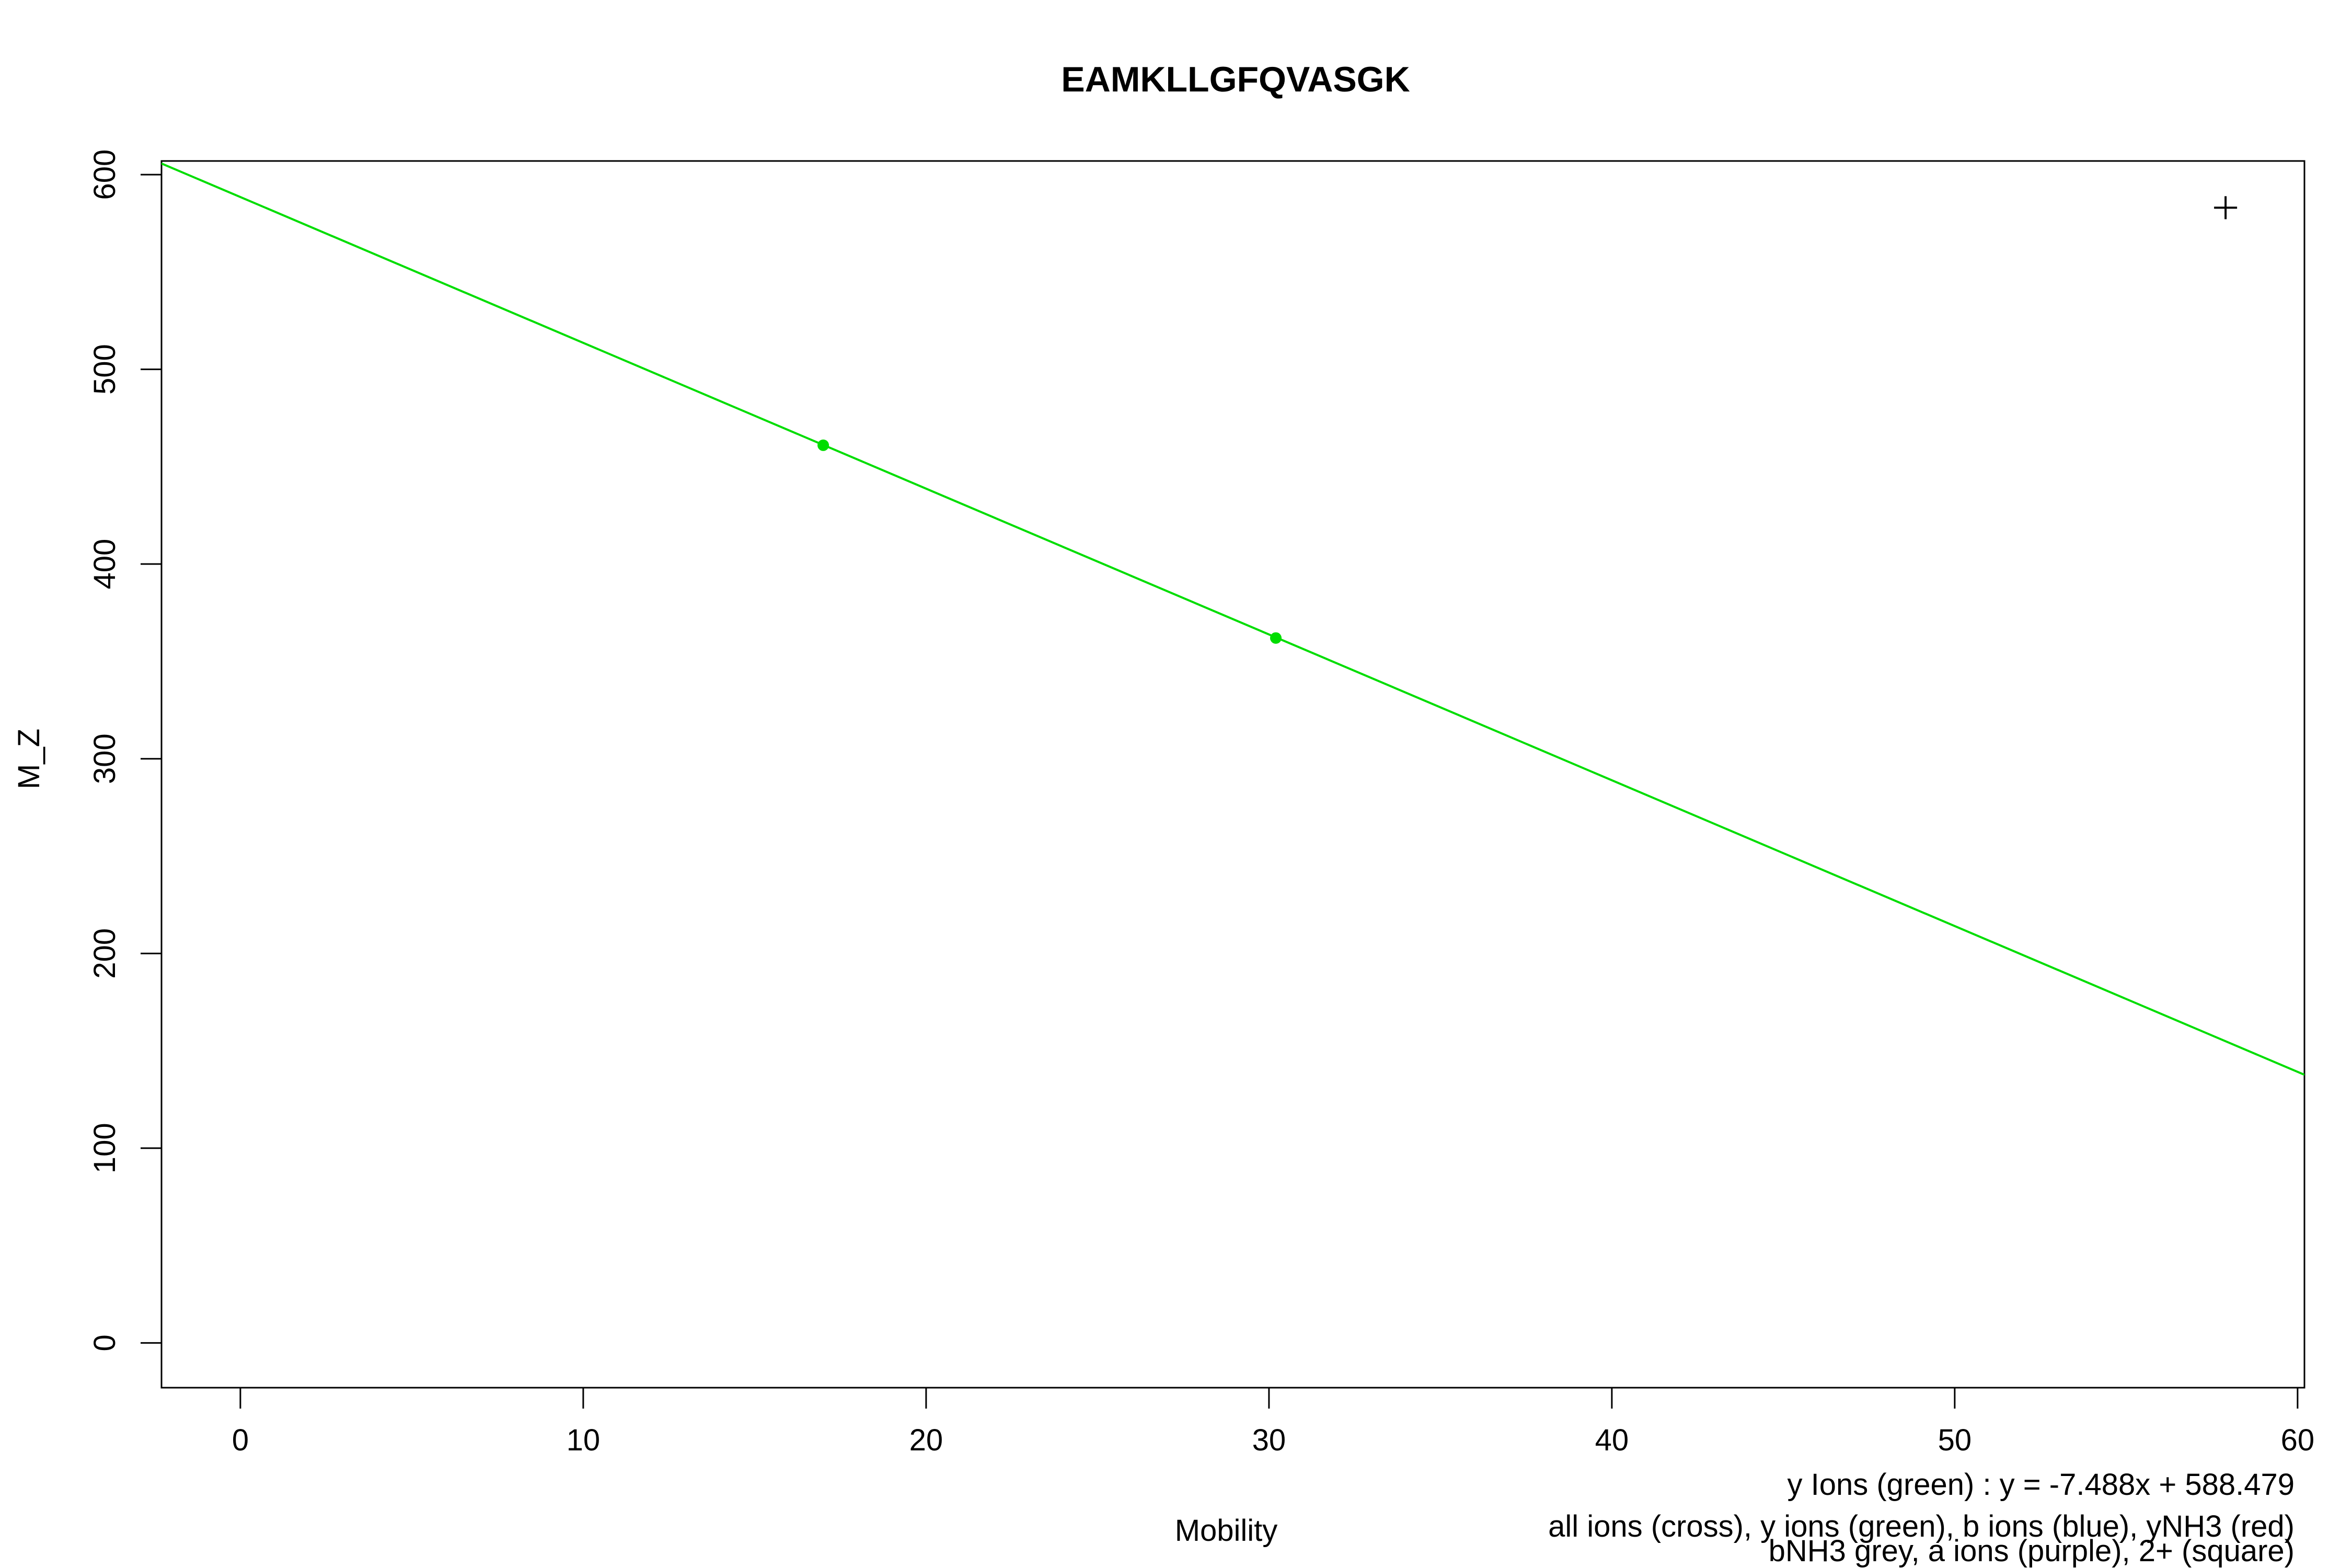 The image size is (2352, 1568). Describe the element at coordinates (584, 1440) in the screenshot. I see `x-tick-label-10: 10` at that location.